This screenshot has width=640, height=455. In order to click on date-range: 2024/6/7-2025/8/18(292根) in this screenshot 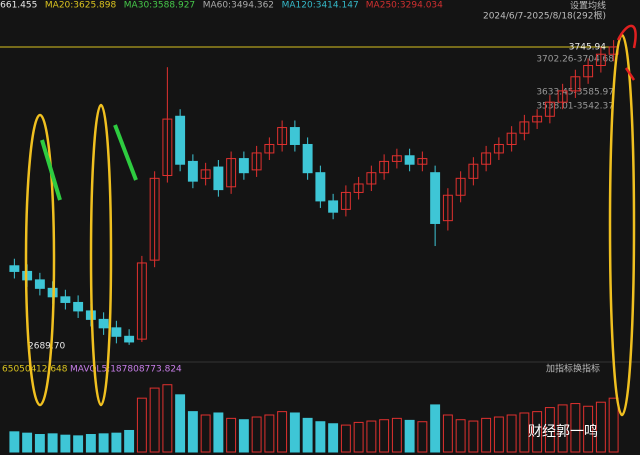, I will do `click(544, 16)`.